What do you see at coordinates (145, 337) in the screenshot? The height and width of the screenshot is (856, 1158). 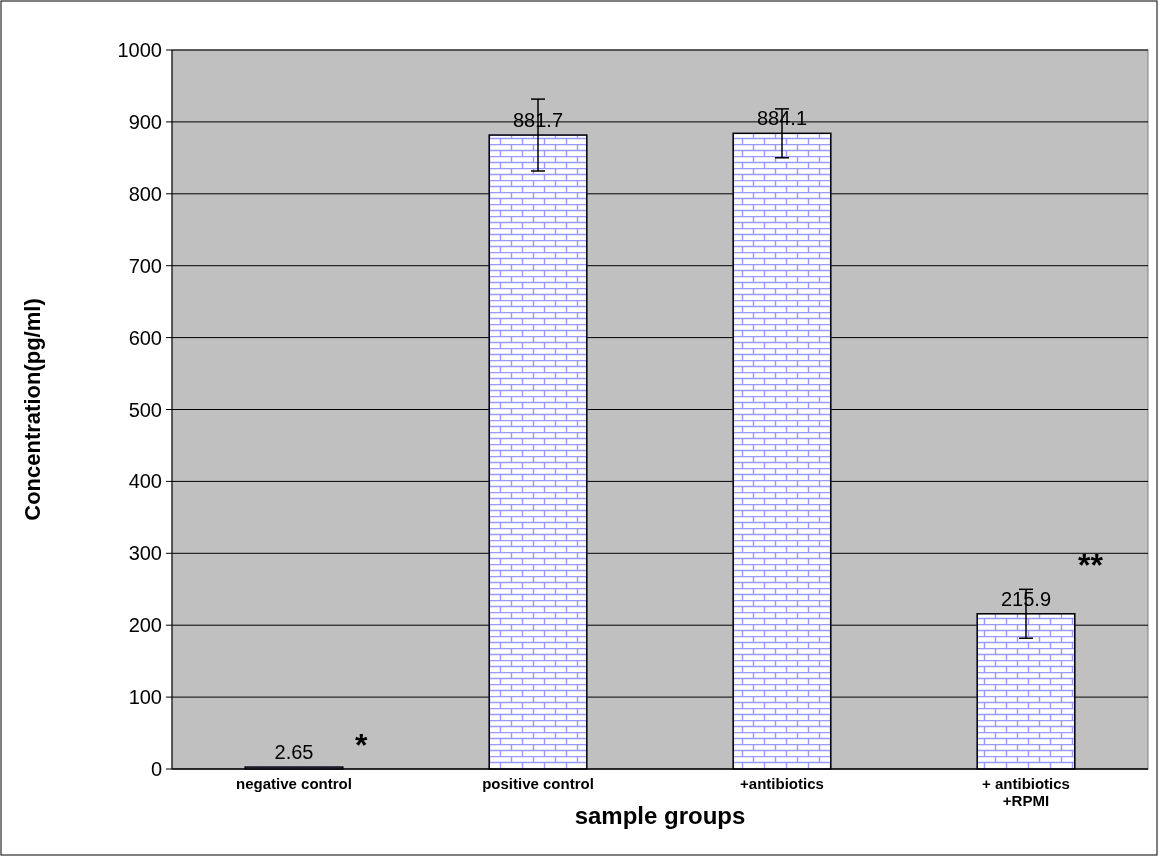 I see `y-tick-label: 600` at bounding box center [145, 337].